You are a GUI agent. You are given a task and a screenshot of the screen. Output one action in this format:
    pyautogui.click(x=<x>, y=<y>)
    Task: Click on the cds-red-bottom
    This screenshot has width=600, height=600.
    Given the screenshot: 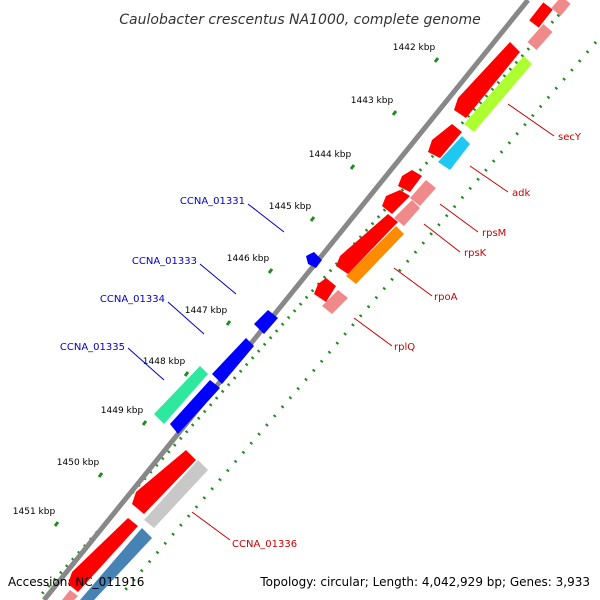 What is the action you would take?
    pyautogui.click(x=103, y=555)
    